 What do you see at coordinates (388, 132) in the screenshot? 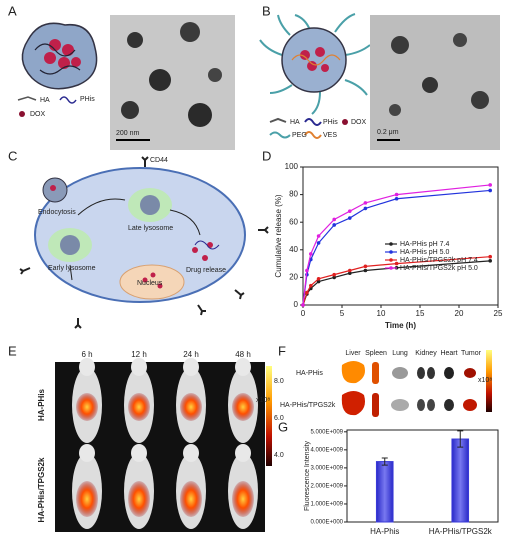
I see `scale-bar-label: 0.2 μm` at bounding box center [388, 132].